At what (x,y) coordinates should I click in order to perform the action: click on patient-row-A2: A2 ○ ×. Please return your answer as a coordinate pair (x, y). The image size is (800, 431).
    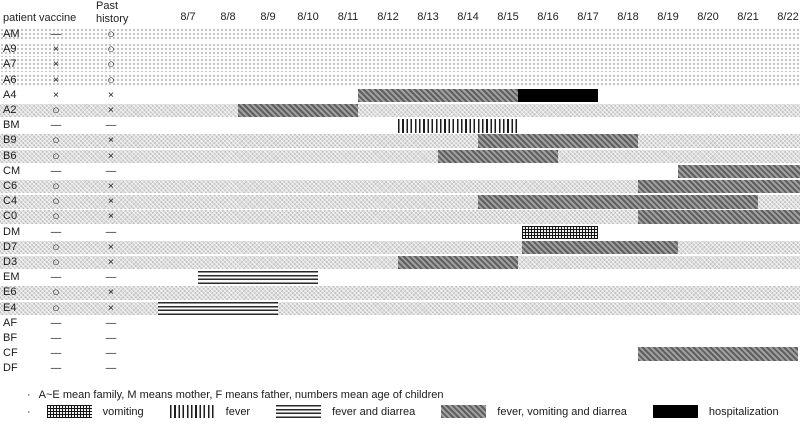
    Looking at the image, I should click on (400, 110).